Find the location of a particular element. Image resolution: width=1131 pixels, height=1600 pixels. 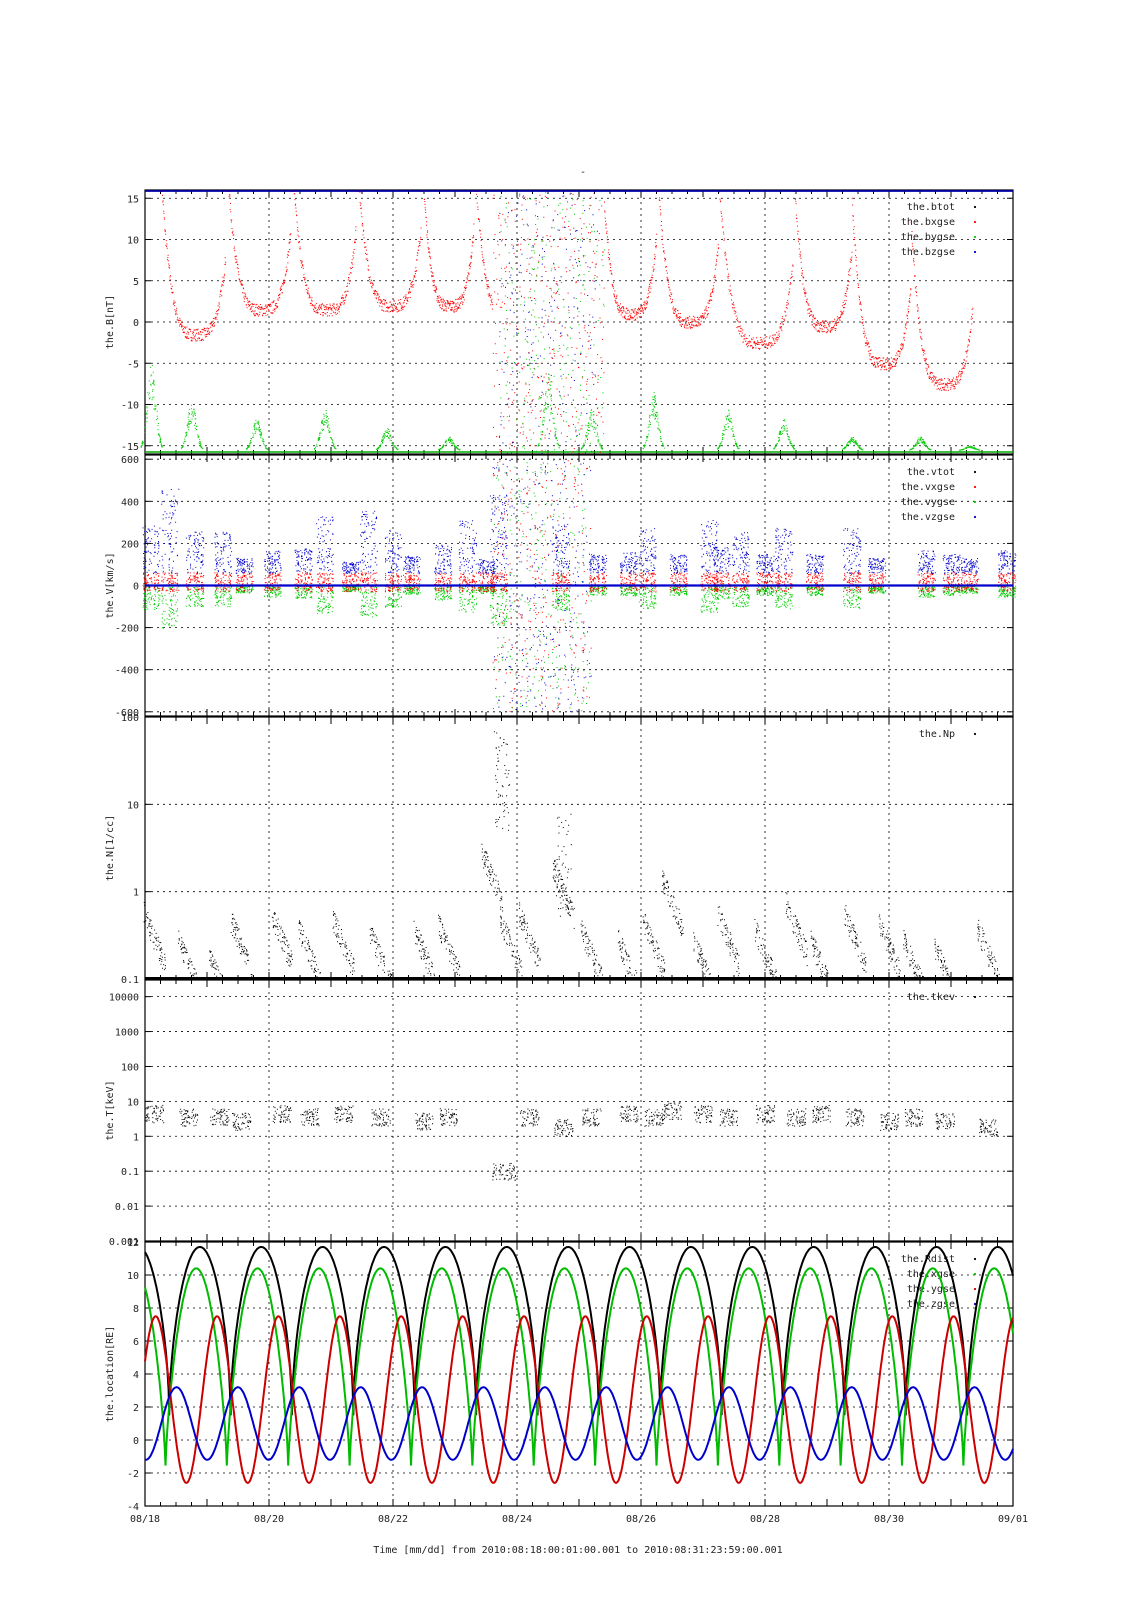

y-axis-label: the.B[nT] is located at coordinates (110, 322).